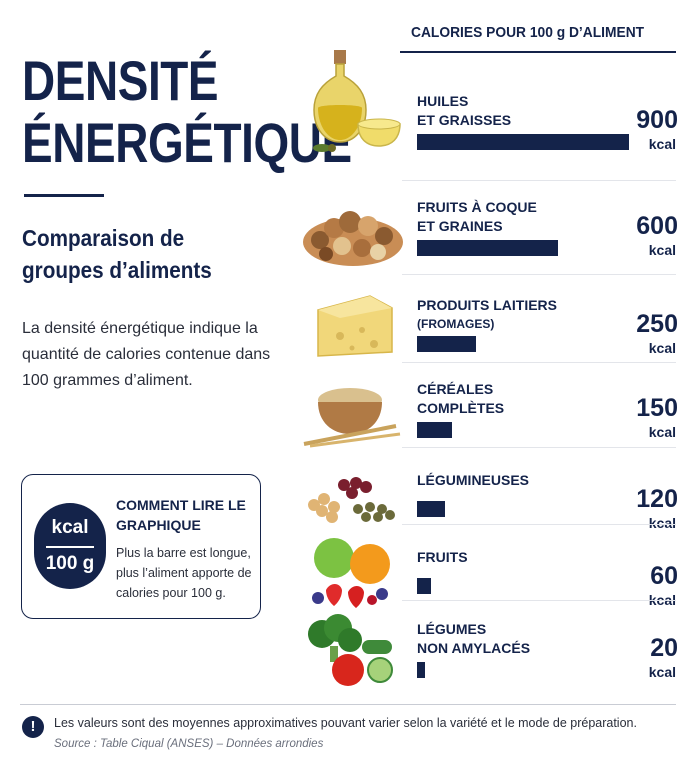  I want to click on badge-divider, so click(70, 547).